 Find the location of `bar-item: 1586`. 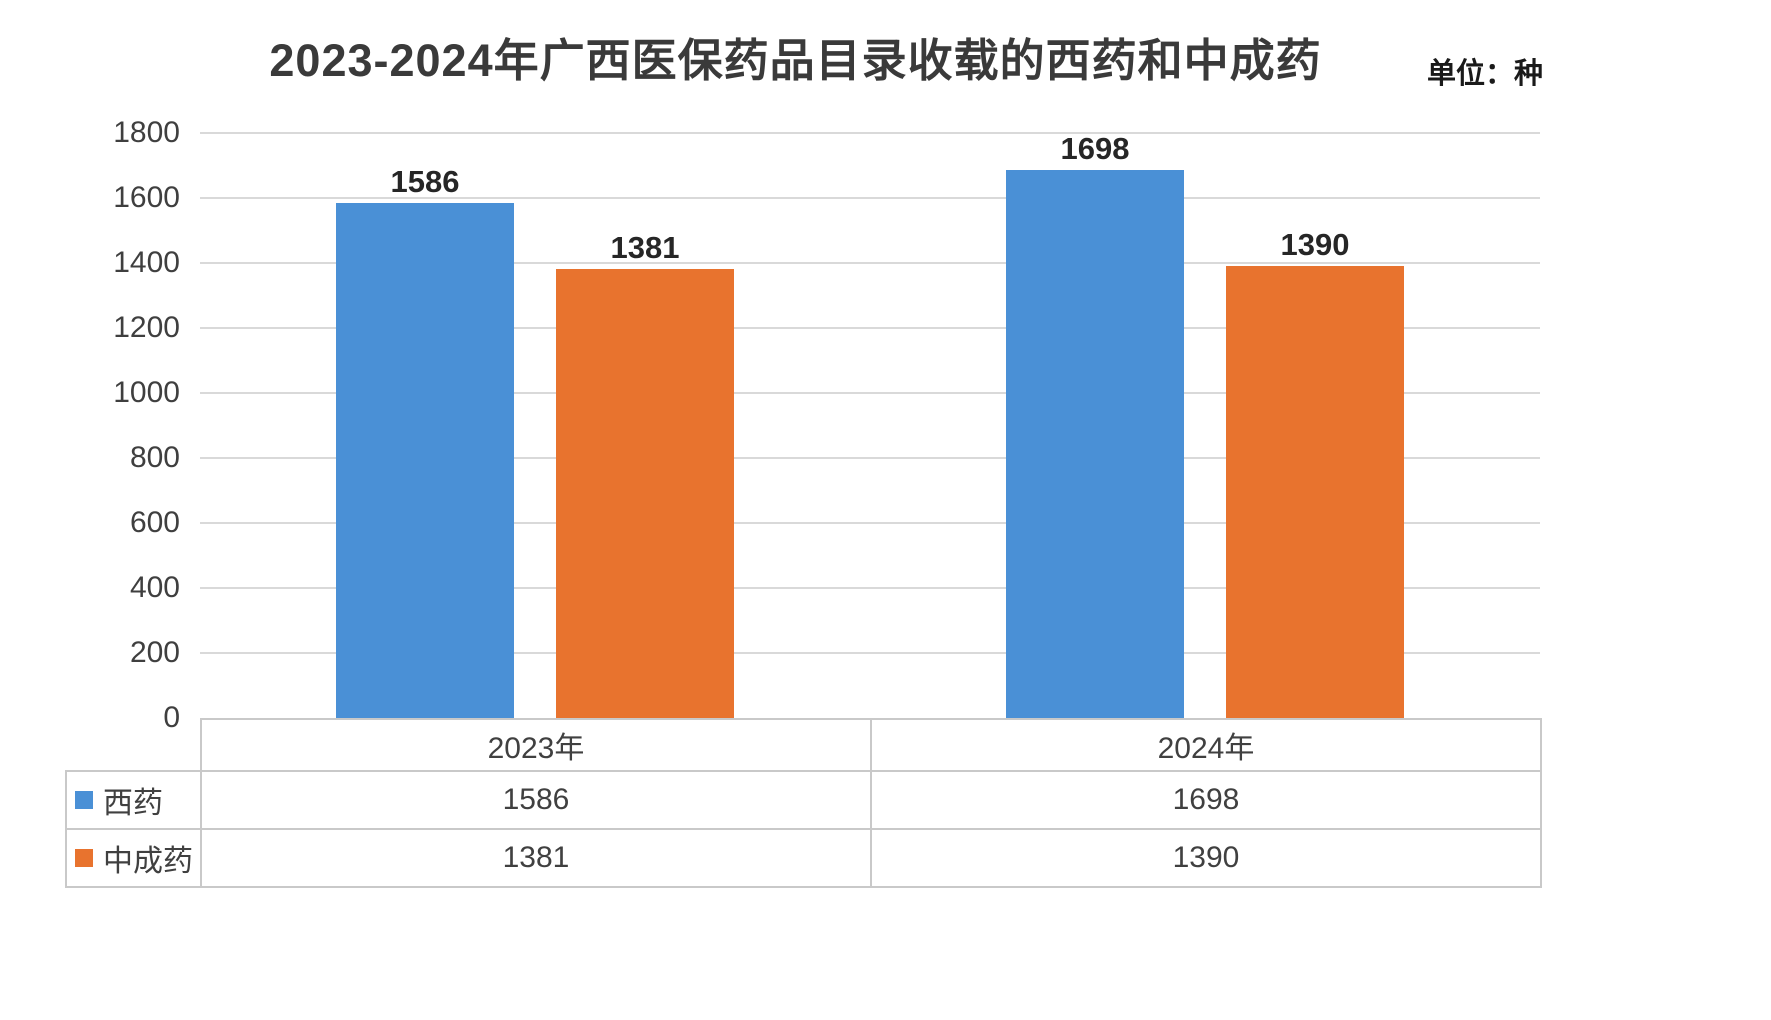

bar-item: 1586 is located at coordinates (425, 425).